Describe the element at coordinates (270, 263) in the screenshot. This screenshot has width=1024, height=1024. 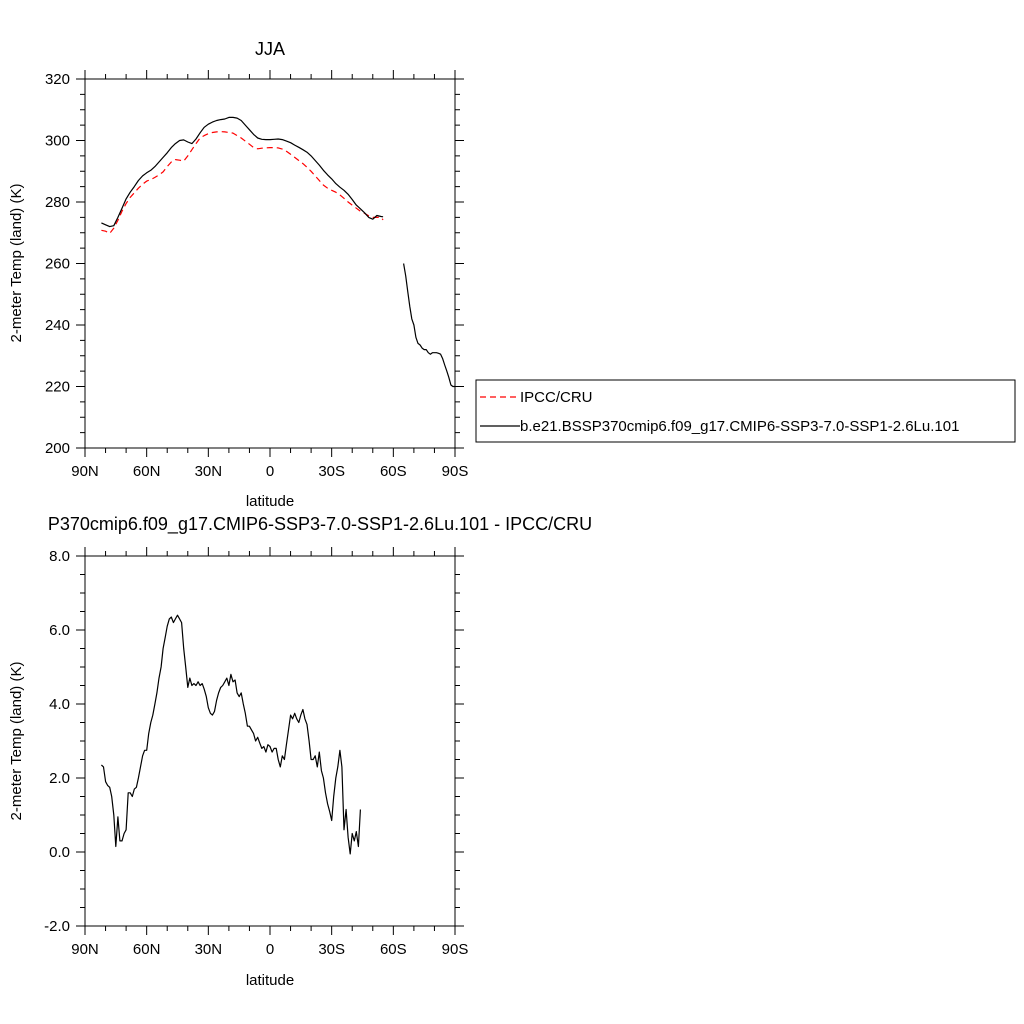
I see `top-plot-frame` at that location.